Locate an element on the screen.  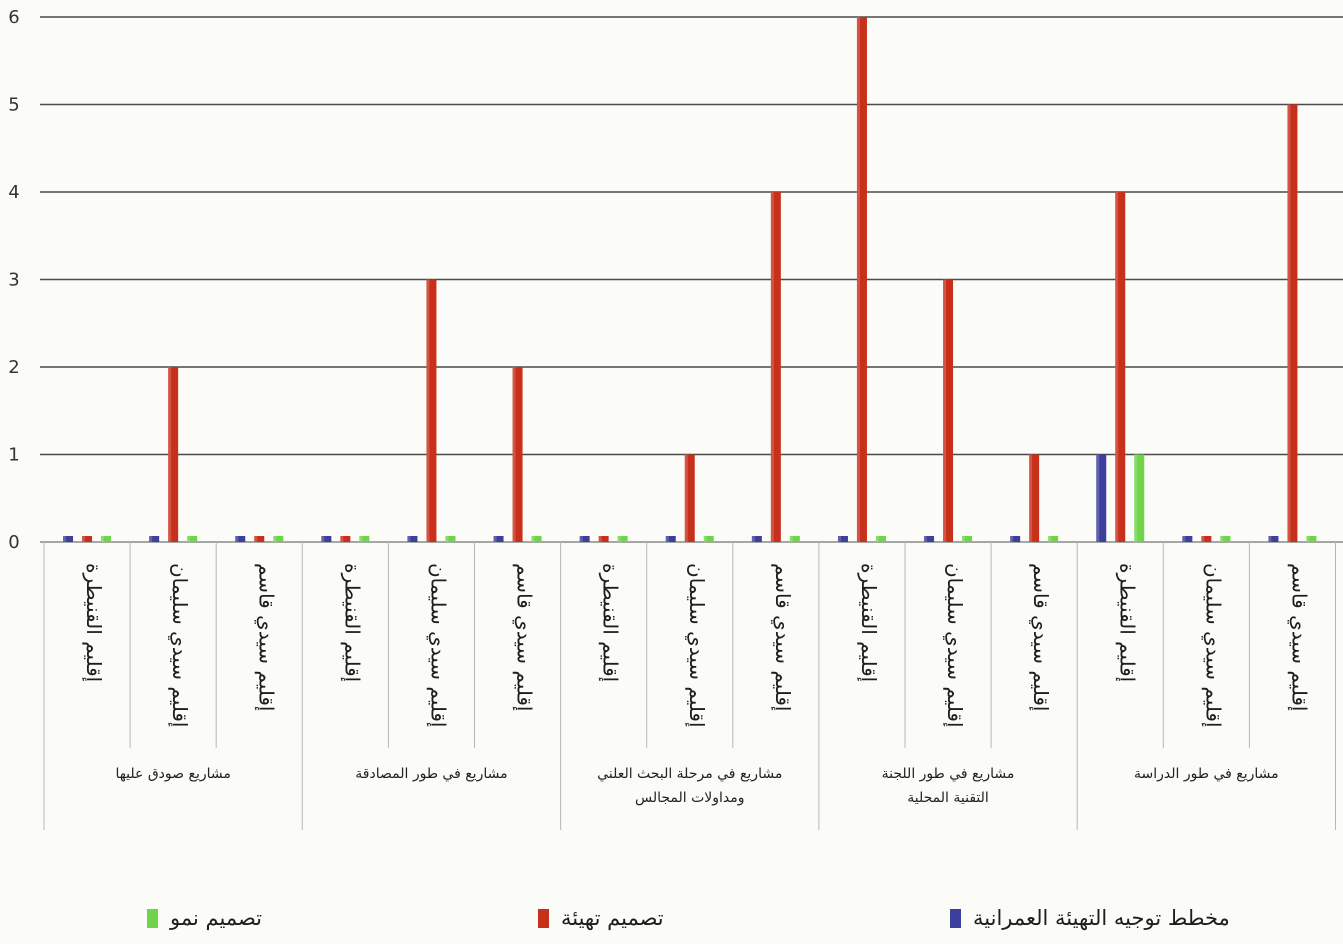
bar-series3-cat13 is located at coordinates (1139, 498).